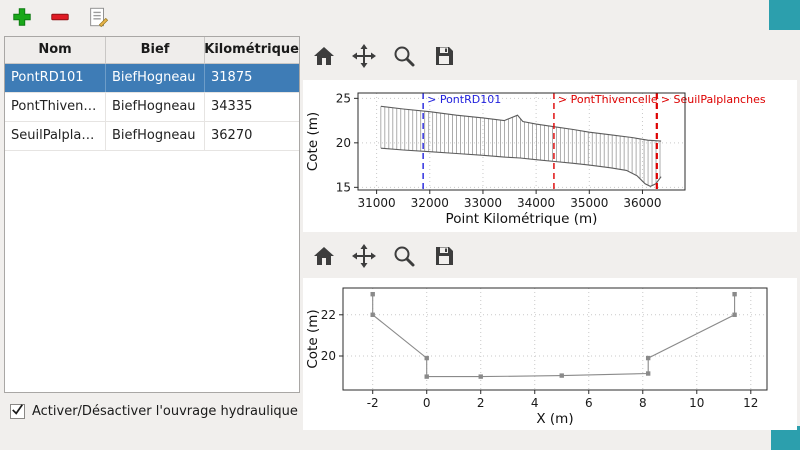 This screenshot has height=450, width=800. What do you see at coordinates (481, 403) in the screenshot?
I see `svg-text: 2` at bounding box center [481, 403].